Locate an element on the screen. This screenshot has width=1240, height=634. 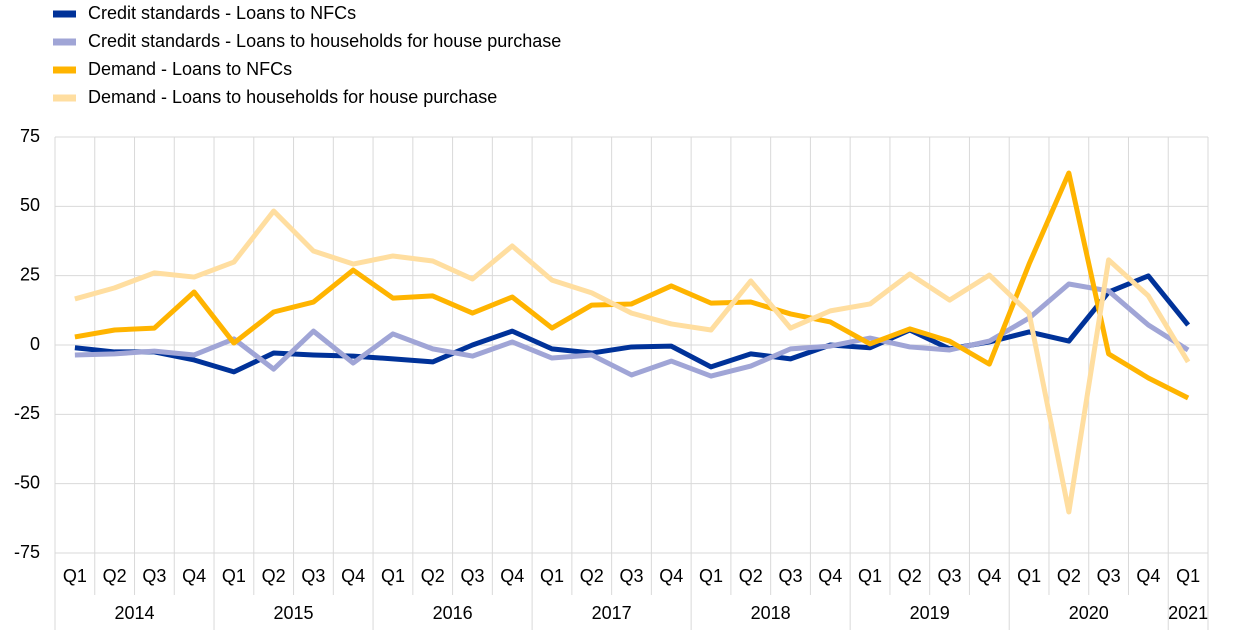
legend-label: Credit standards - Loans to NFCs is located at coordinates (222, 13).